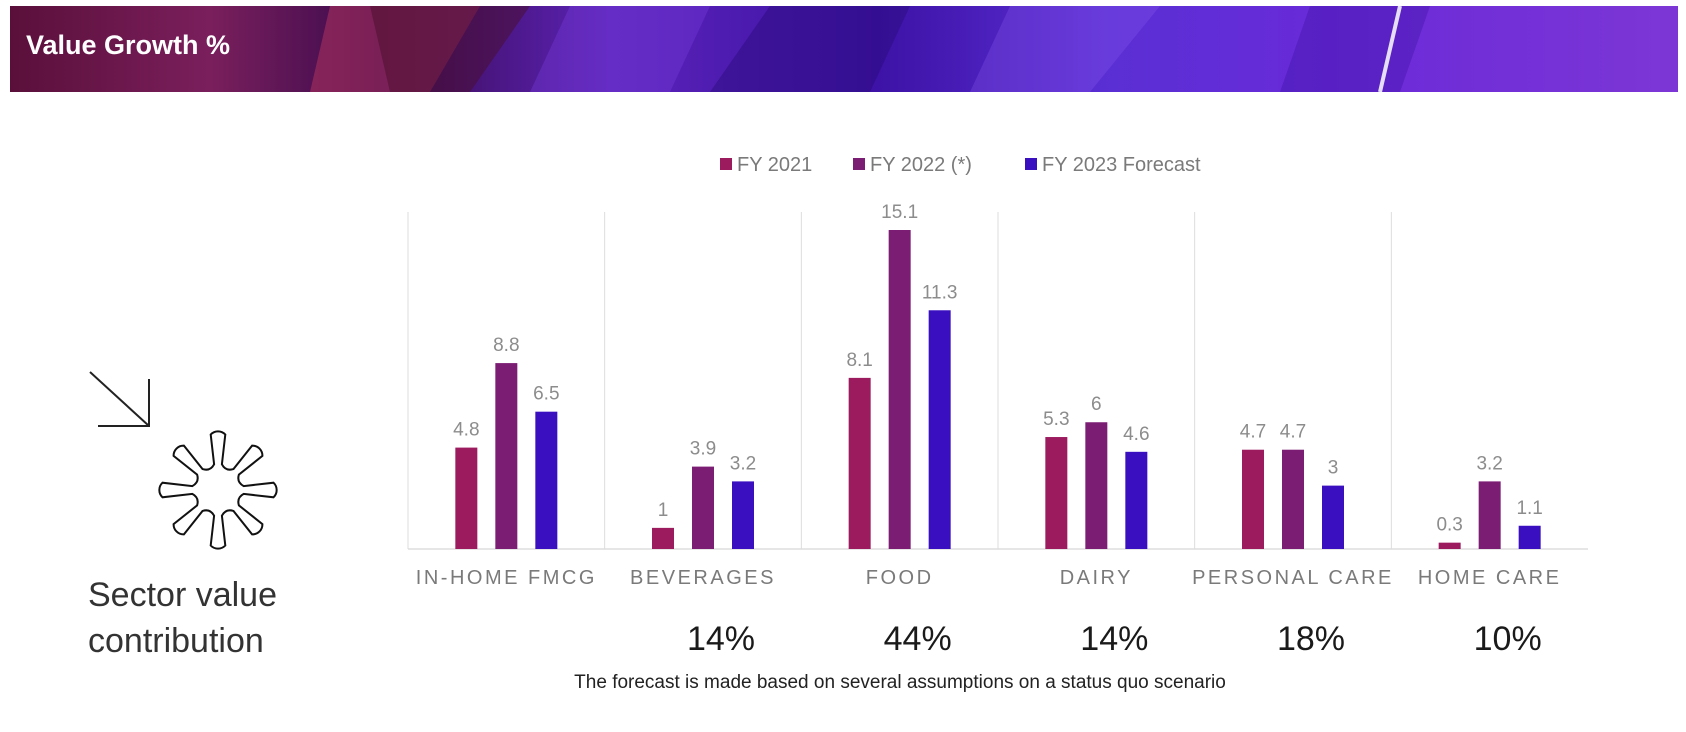 The height and width of the screenshot is (732, 1686). Describe the element at coordinates (466, 430) in the screenshot. I see `value-label: 4.8` at that location.